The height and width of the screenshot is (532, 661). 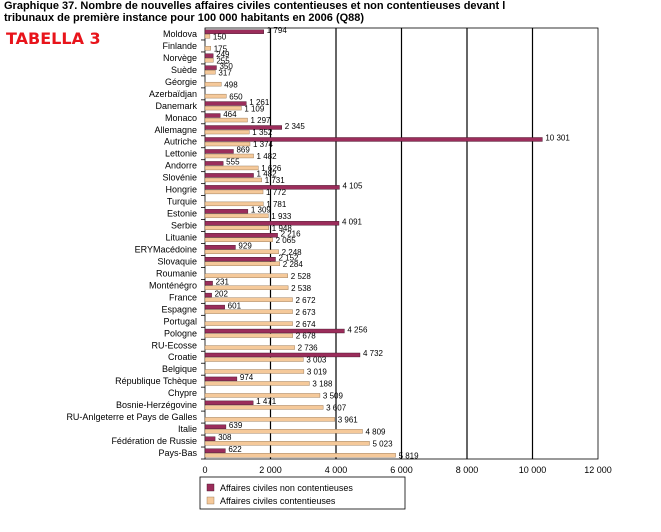 What do you see at coordinates (176, 106) in the screenshot?
I see `category-label: Danemark` at bounding box center [176, 106].